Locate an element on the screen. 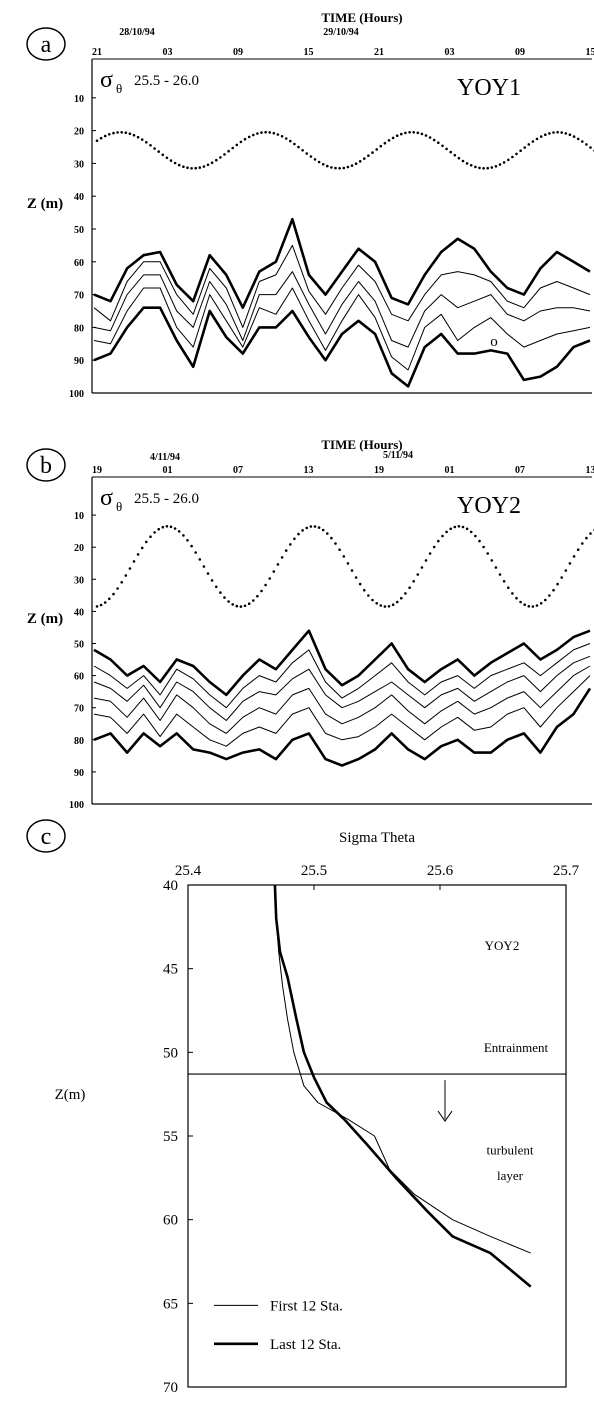  panel-b-station-label: YOY2 is located at coordinates (489, 506).